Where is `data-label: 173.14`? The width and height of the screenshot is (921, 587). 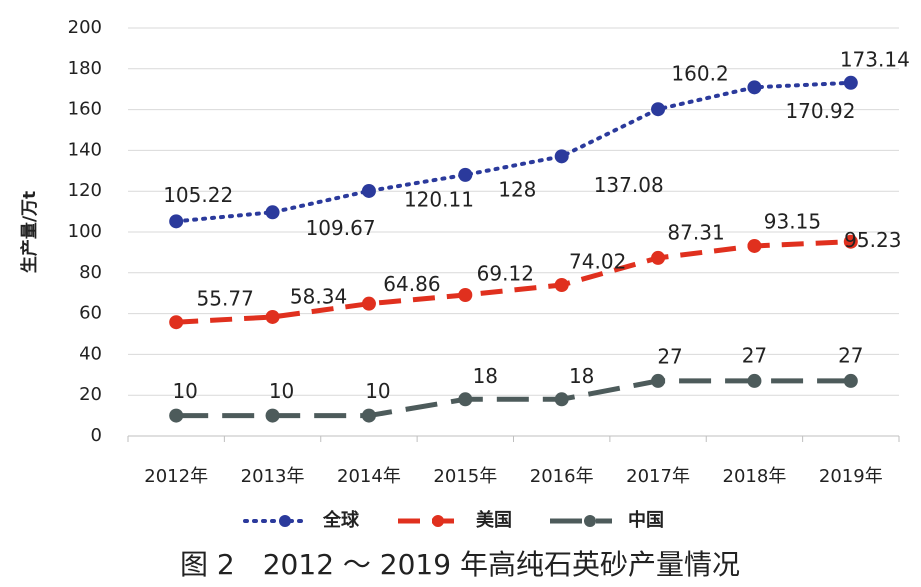
data-label: 173.14 is located at coordinates (875, 59).